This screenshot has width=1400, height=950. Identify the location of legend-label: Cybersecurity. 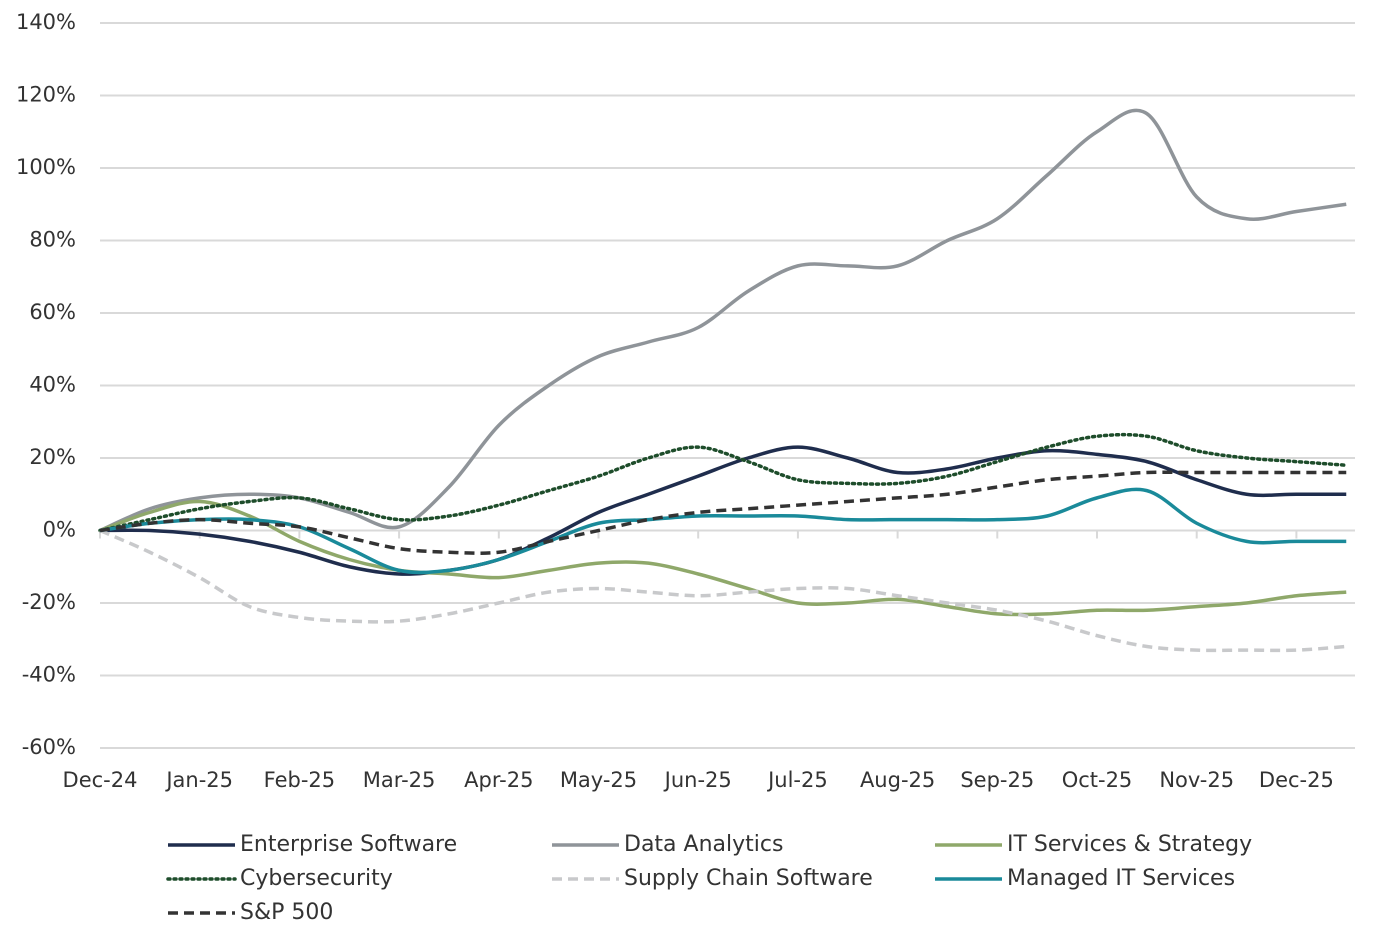
(316, 878).